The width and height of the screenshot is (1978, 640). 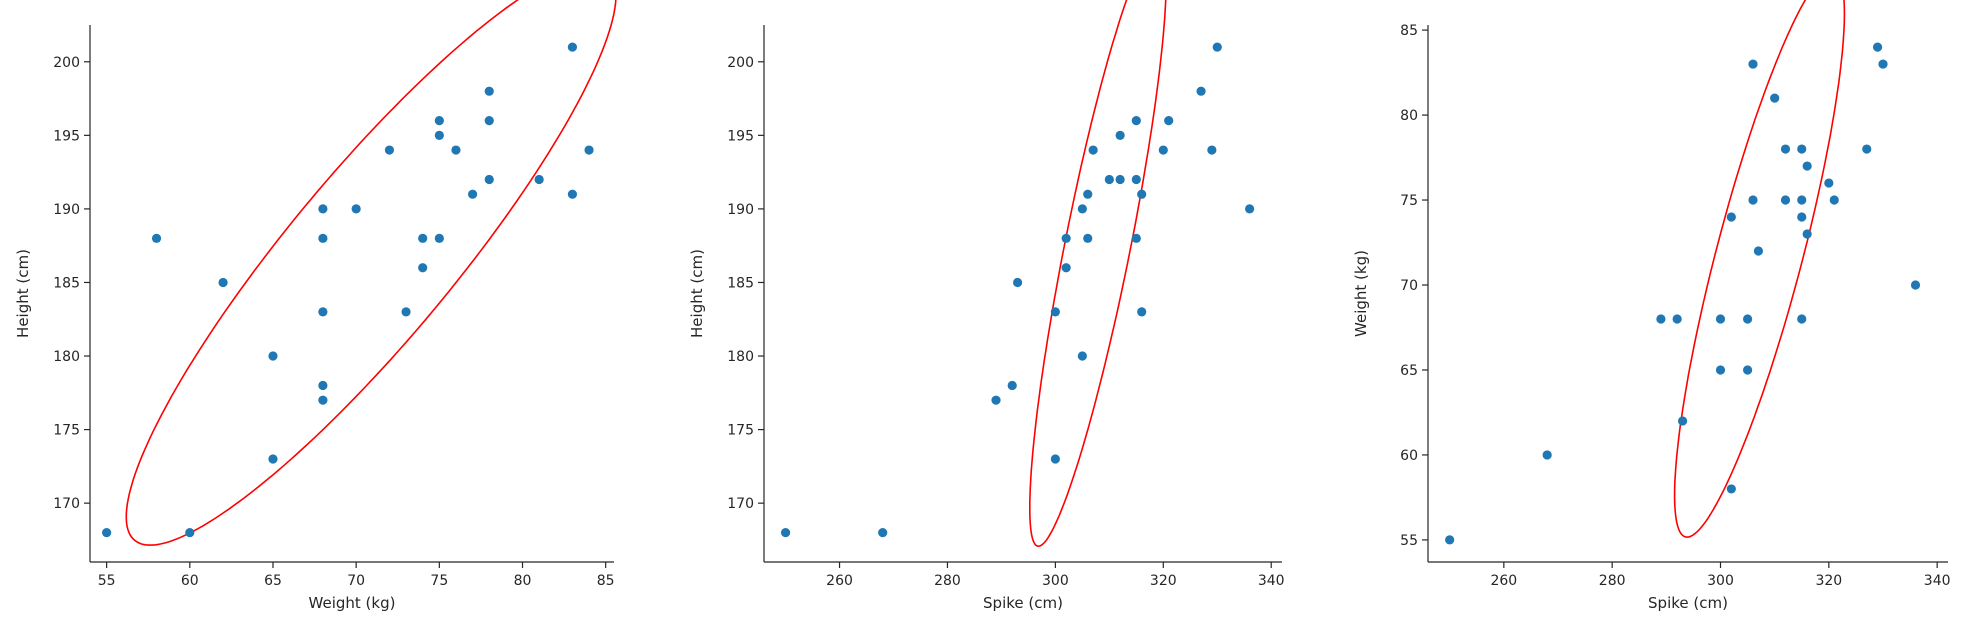 I want to click on y-tick-label: 65, so click(x=1409, y=371).